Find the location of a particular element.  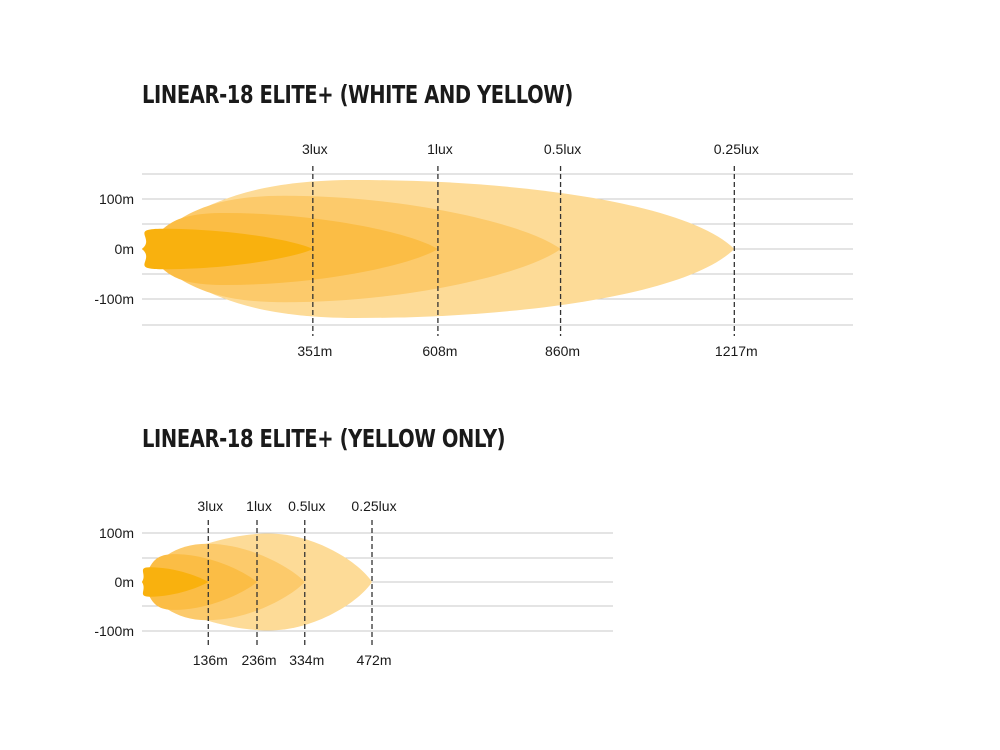

distance-label: 860m is located at coordinates (562, 351).